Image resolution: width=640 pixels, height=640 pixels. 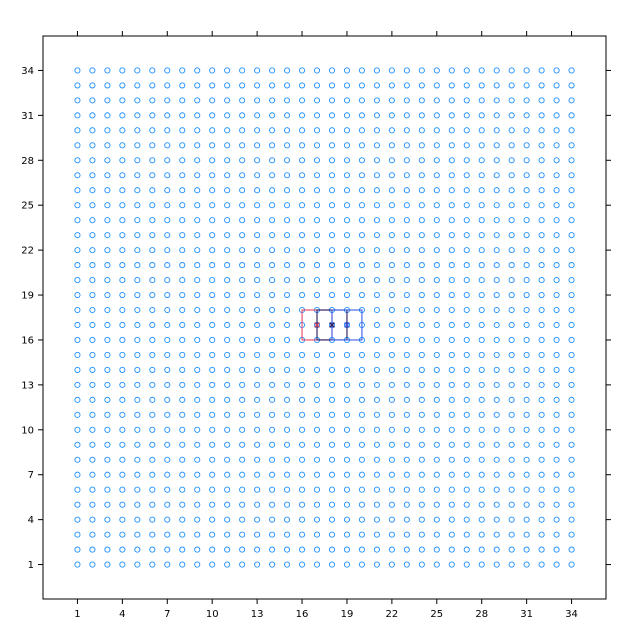 What do you see at coordinates (332, 325) in the screenshot?
I see `highlight-cross-markers` at bounding box center [332, 325].